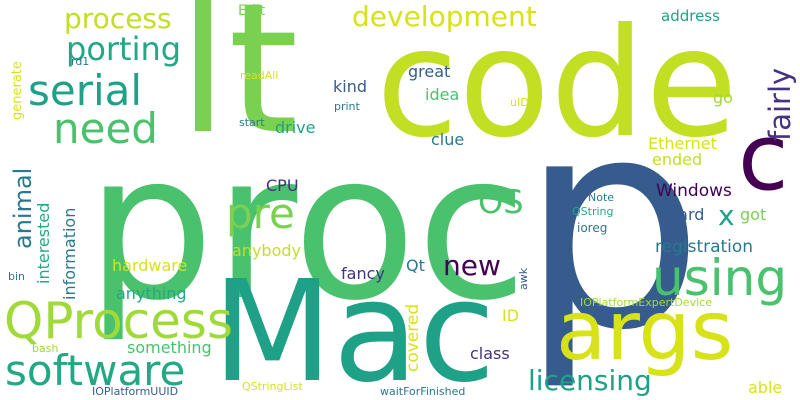  Describe the element at coordinates (720, 278) in the screenshot. I see `word-using: using` at that location.